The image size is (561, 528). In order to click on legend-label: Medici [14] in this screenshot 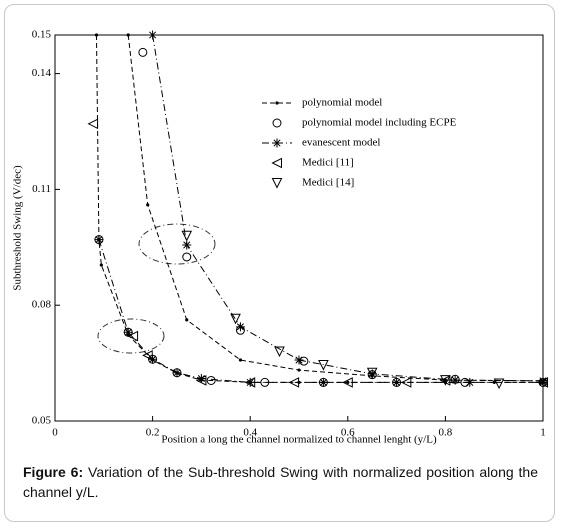, I will do `click(328, 183)`.